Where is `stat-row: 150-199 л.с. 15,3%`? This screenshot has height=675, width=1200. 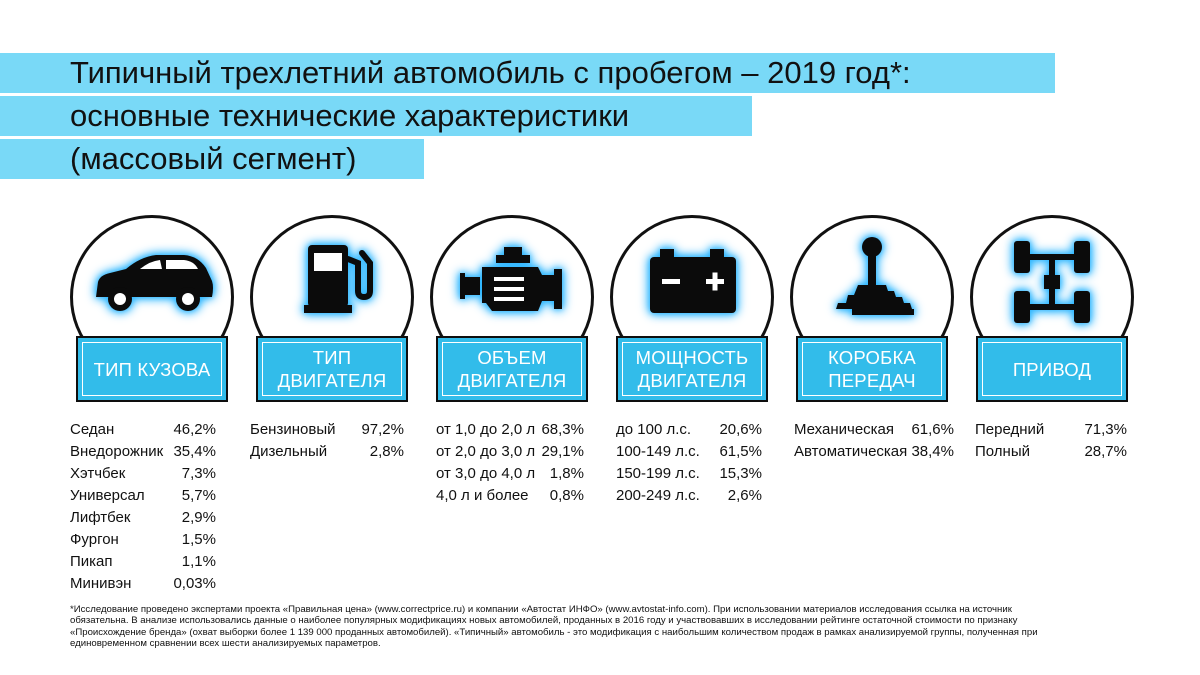 stat-row: 150-199 л.с. 15,3% is located at coordinates (689, 474).